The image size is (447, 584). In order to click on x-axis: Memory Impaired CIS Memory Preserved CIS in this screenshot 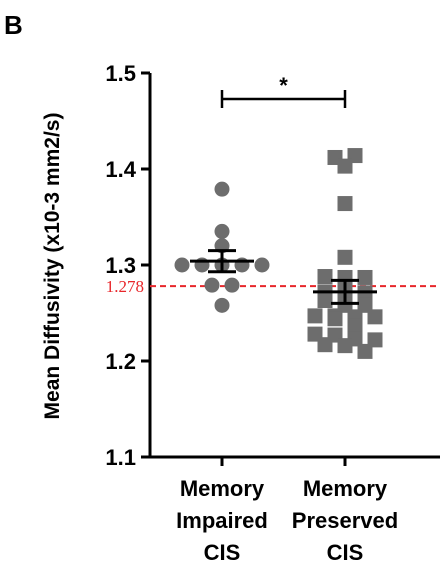, I will do `click(295, 510)`.